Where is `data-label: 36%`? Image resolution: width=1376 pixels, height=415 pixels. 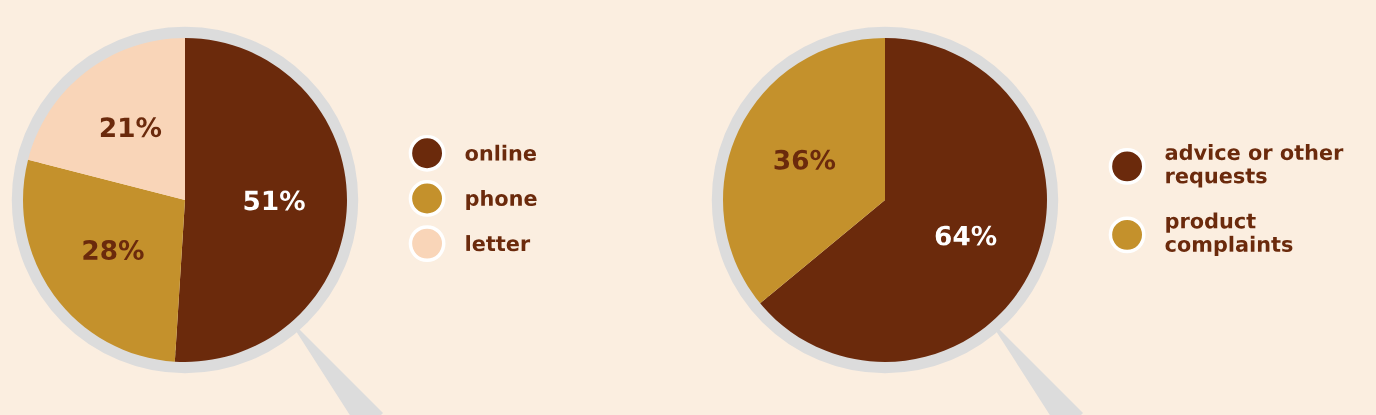
data-label: 36% is located at coordinates (805, 159).